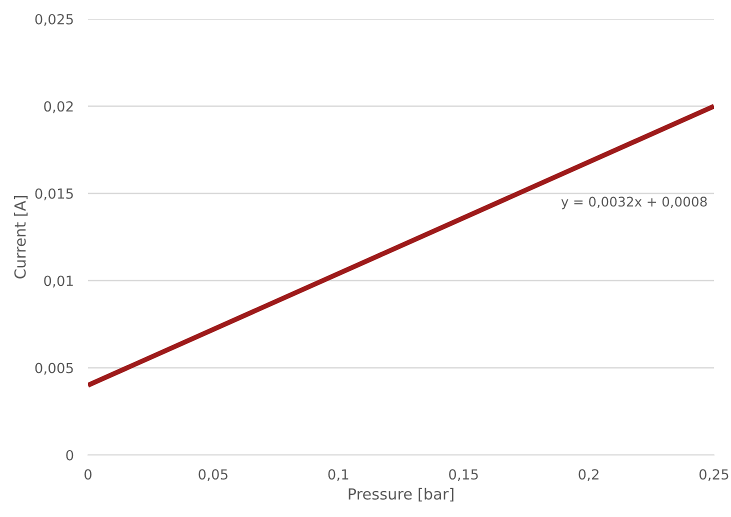 Image resolution: width=731 pixels, height=517 pixels. Describe the element at coordinates (70, 455) in the screenshot. I see `y-tick-label: 0` at that location.